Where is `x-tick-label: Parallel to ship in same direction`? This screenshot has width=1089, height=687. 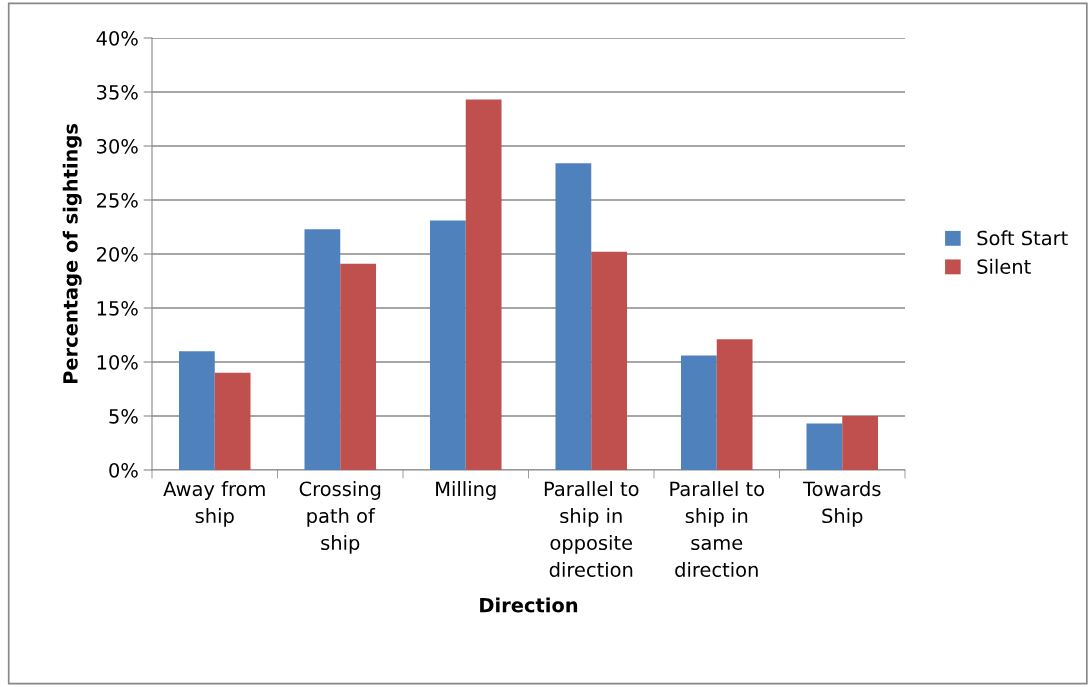
x-tick-label: Parallel to ship in same direction is located at coordinates (717, 529).